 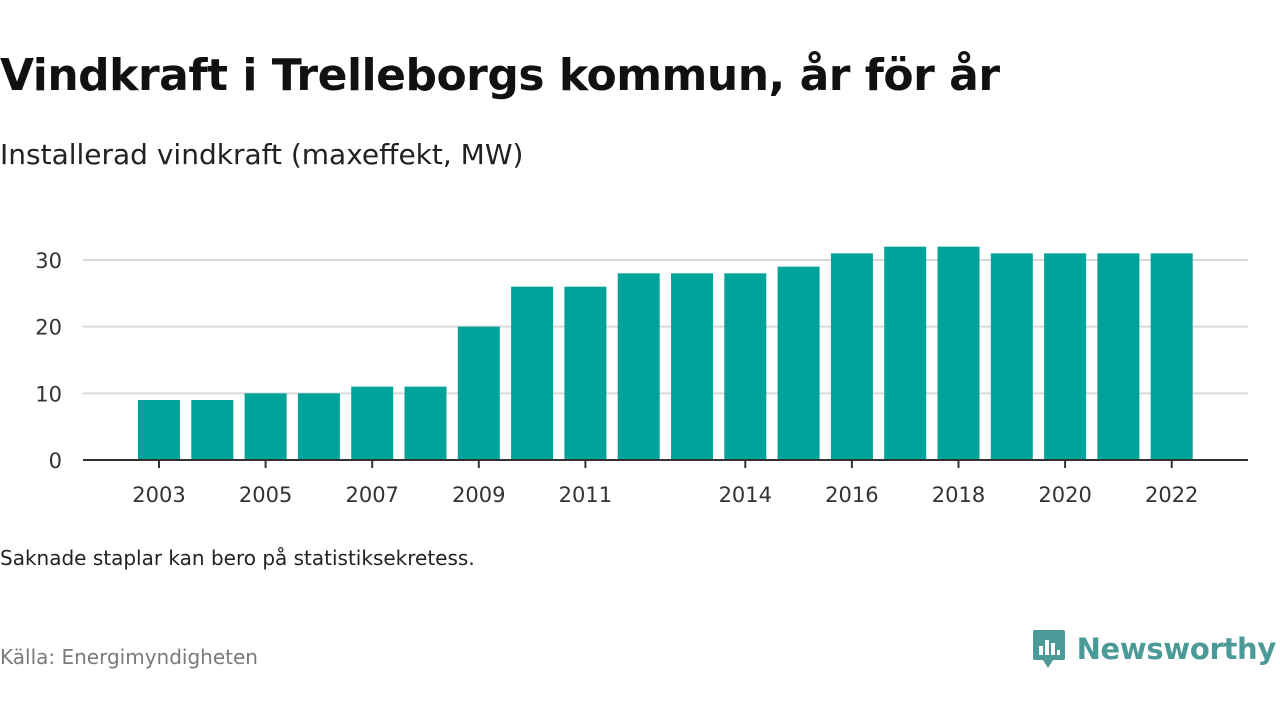 What do you see at coordinates (478, 393) in the screenshot?
I see `bar-2009` at bounding box center [478, 393].